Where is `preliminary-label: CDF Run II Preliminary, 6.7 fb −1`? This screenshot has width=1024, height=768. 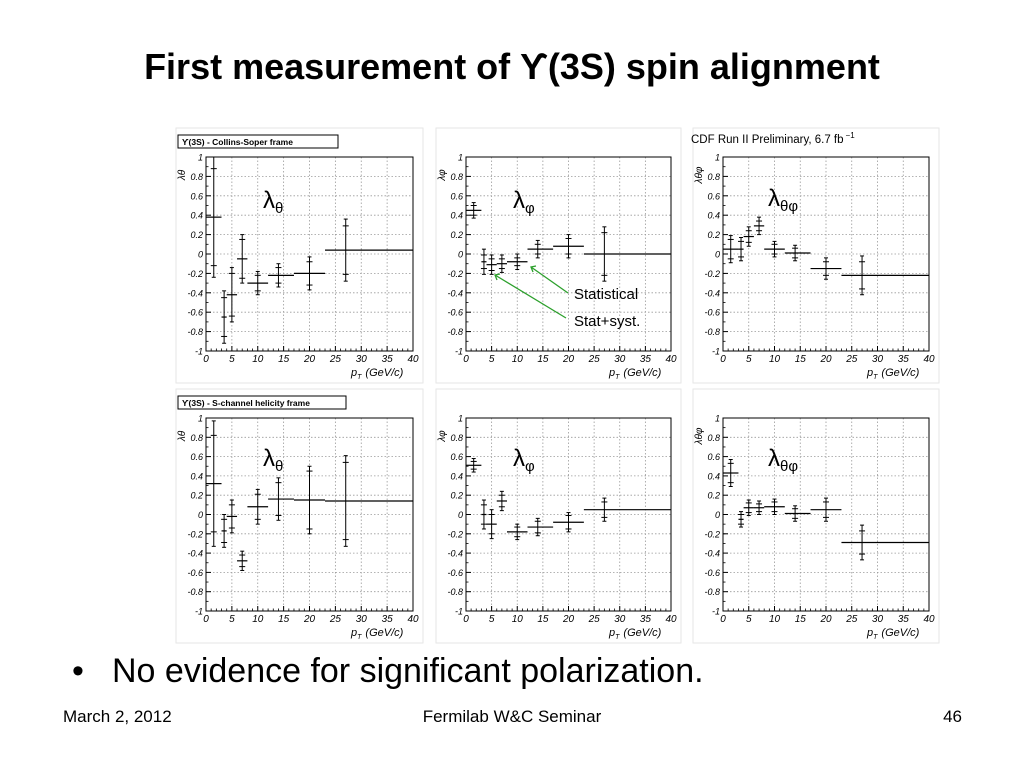
preliminary-label: CDF Run II Preliminary, 6.7 fb −1 is located at coordinates (773, 138).